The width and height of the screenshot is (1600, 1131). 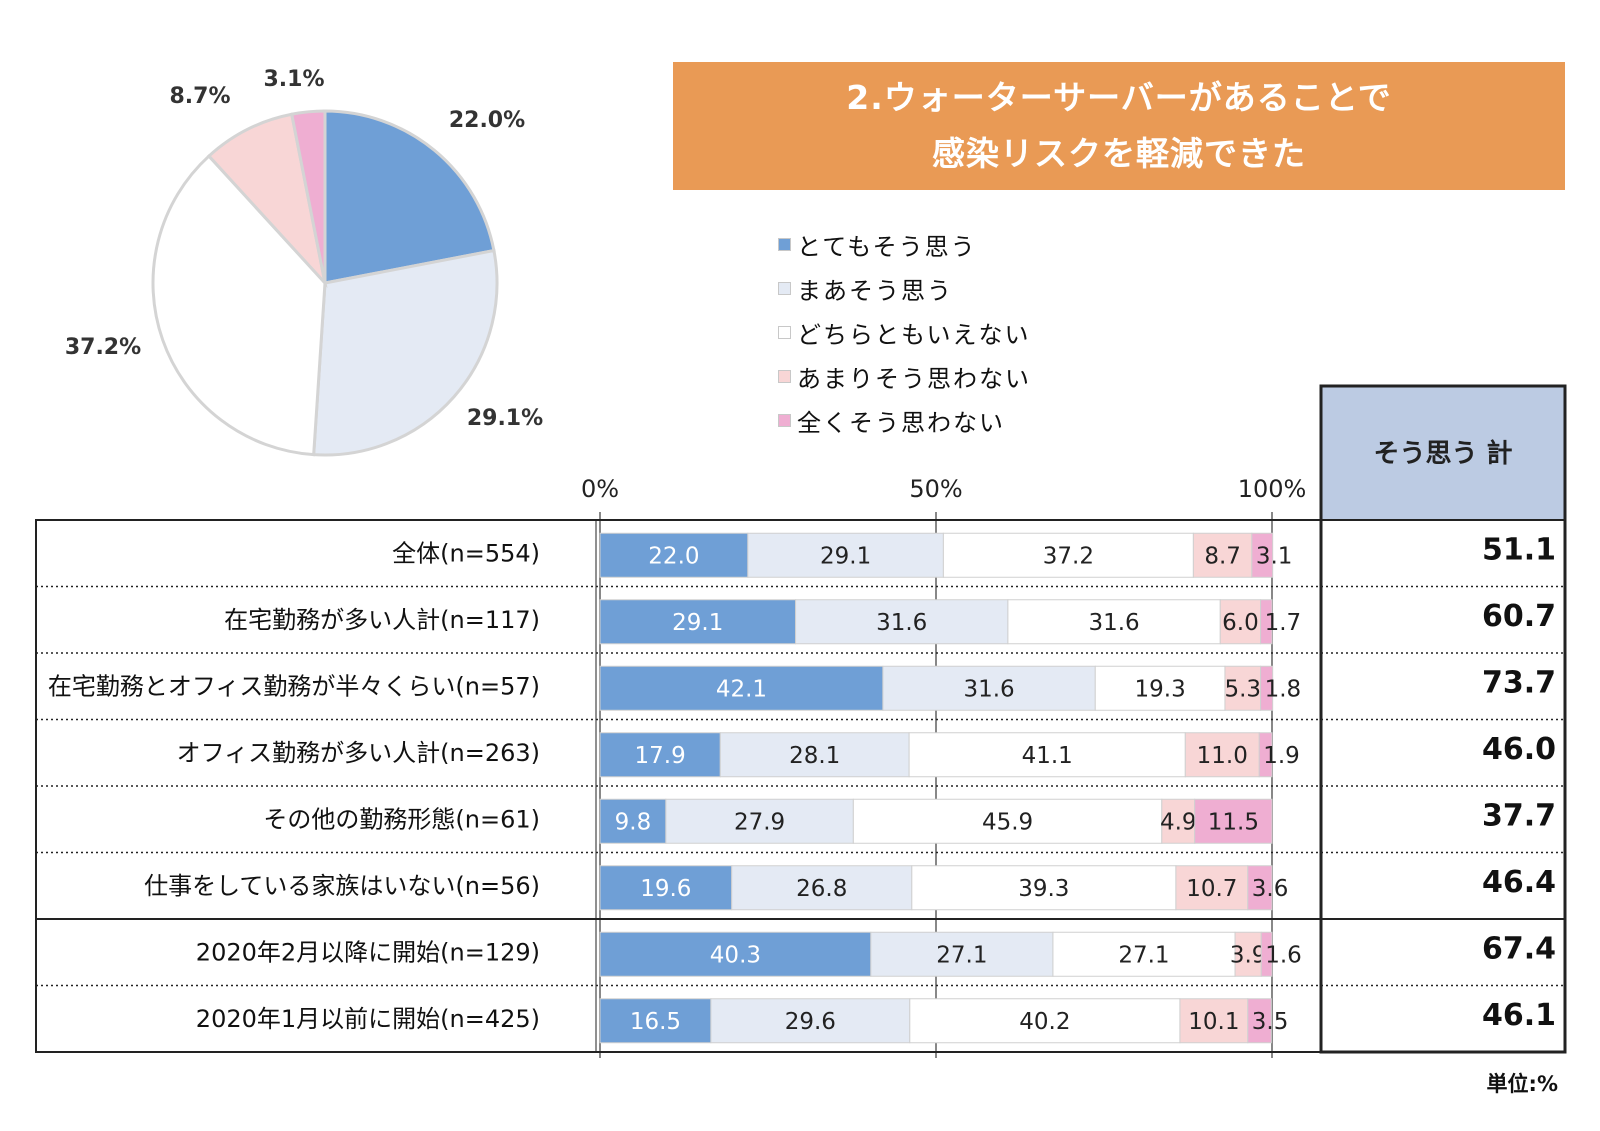 What do you see at coordinates (935, 489) in the screenshot?
I see `x-tick-label: 50%` at bounding box center [935, 489].